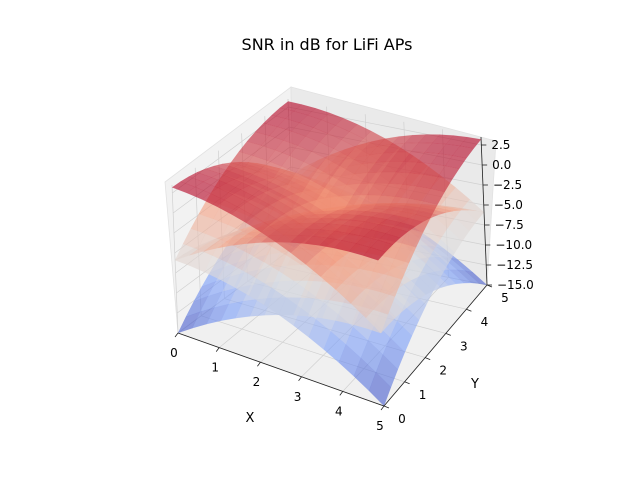 This screenshot has height=480, width=640. Describe the element at coordinates (423, 395) in the screenshot. I see `y-tick-label: 1` at that location.